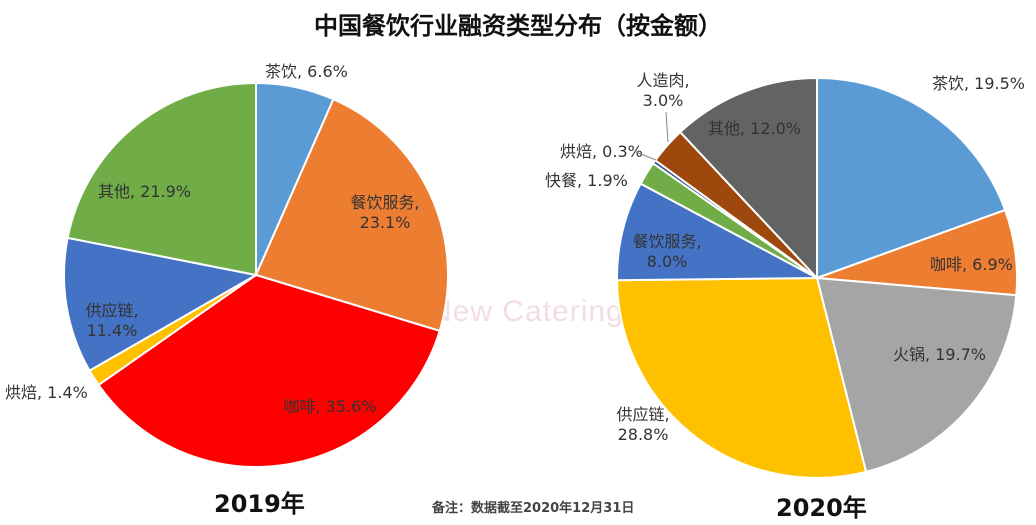 The image size is (1036, 525). I want to click on pie-2020-label-7: 人造肉, 3.0%, so click(662, 90).